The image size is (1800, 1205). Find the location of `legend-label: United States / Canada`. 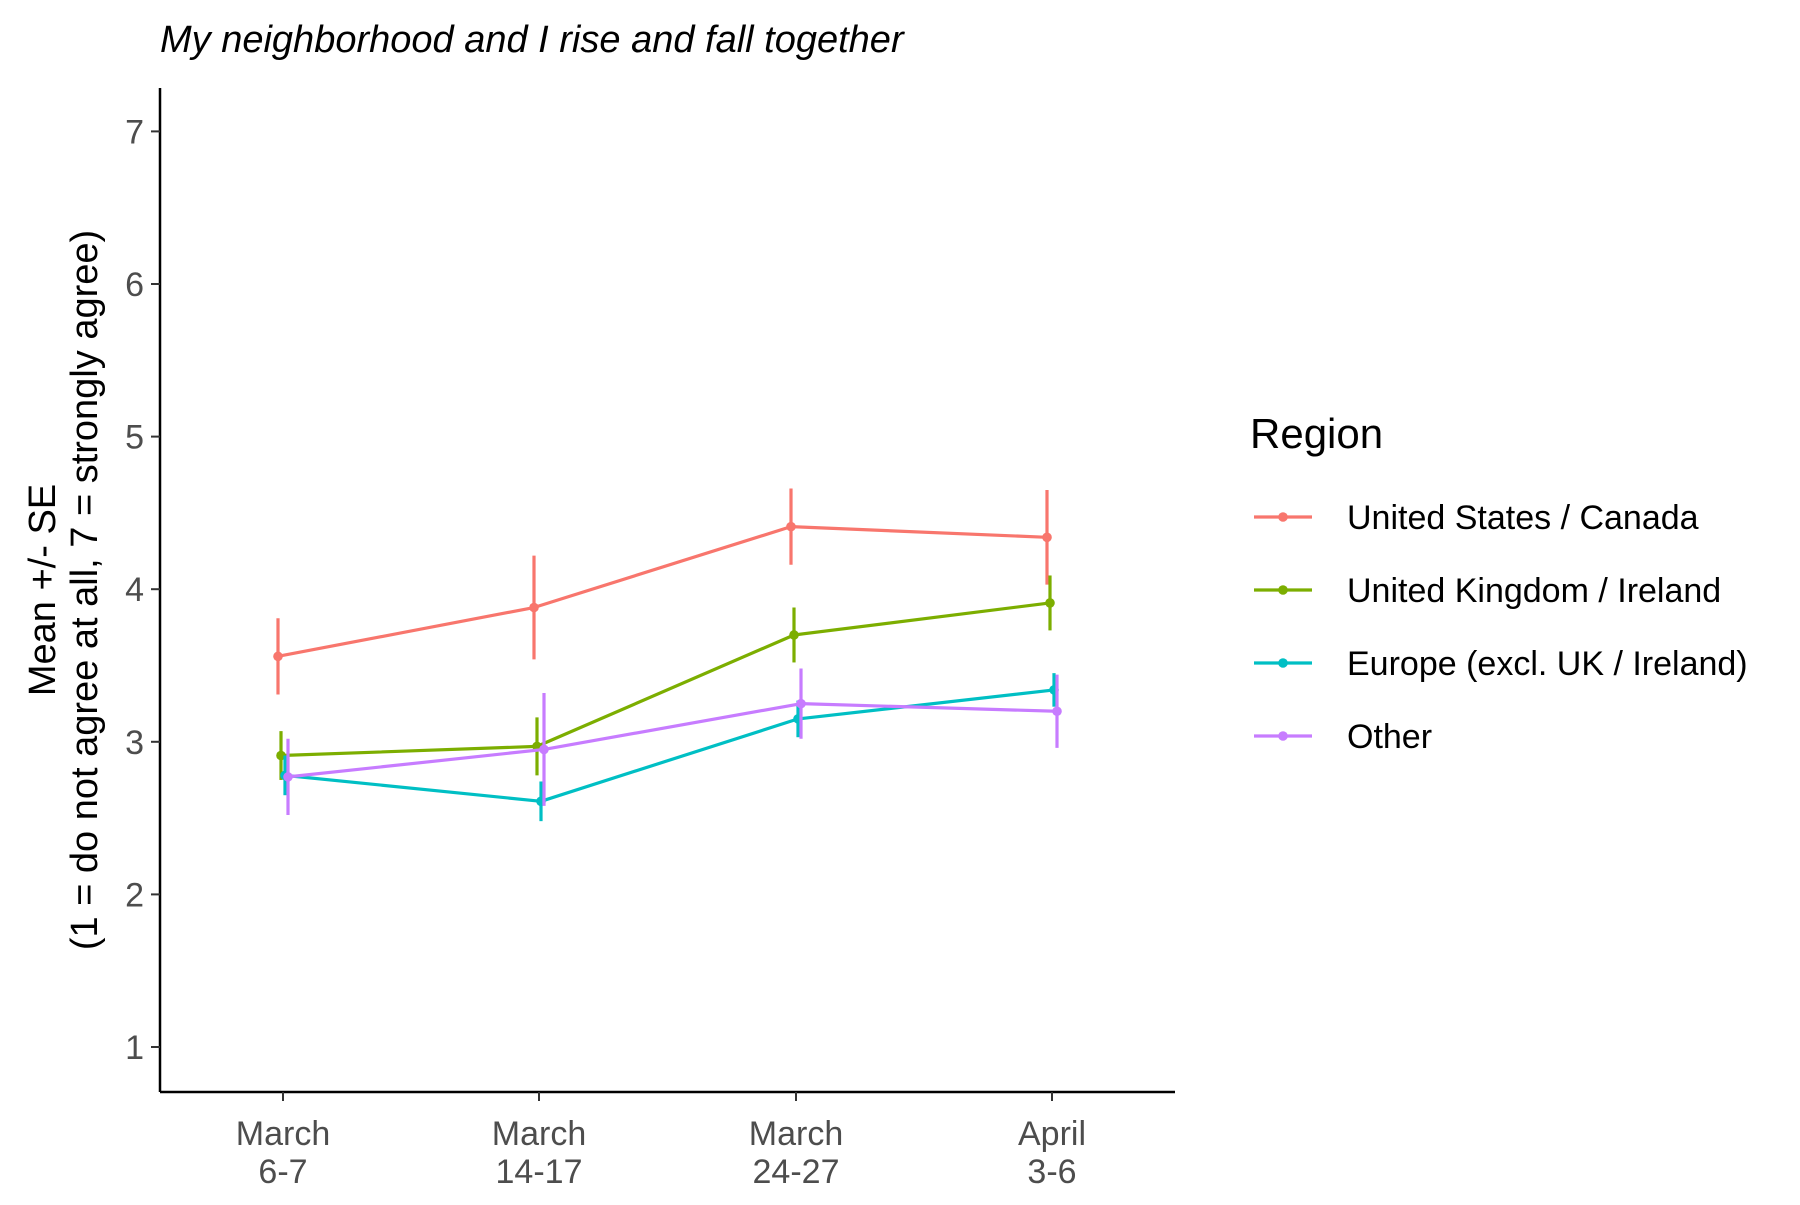

legend-label: United States / Canada is located at coordinates (1523, 518).